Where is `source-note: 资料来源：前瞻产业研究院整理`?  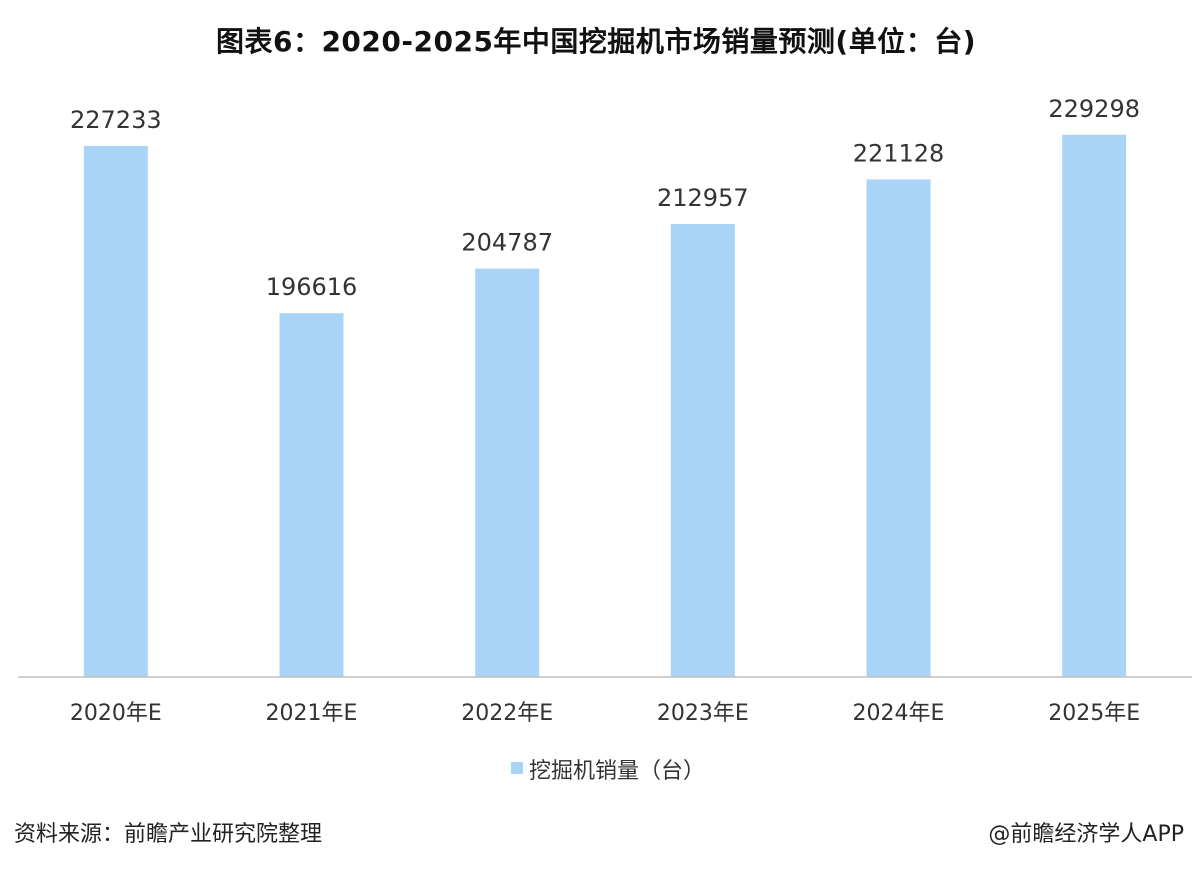 source-note: 资料来源：前瞻产业研究院整理 is located at coordinates (168, 834).